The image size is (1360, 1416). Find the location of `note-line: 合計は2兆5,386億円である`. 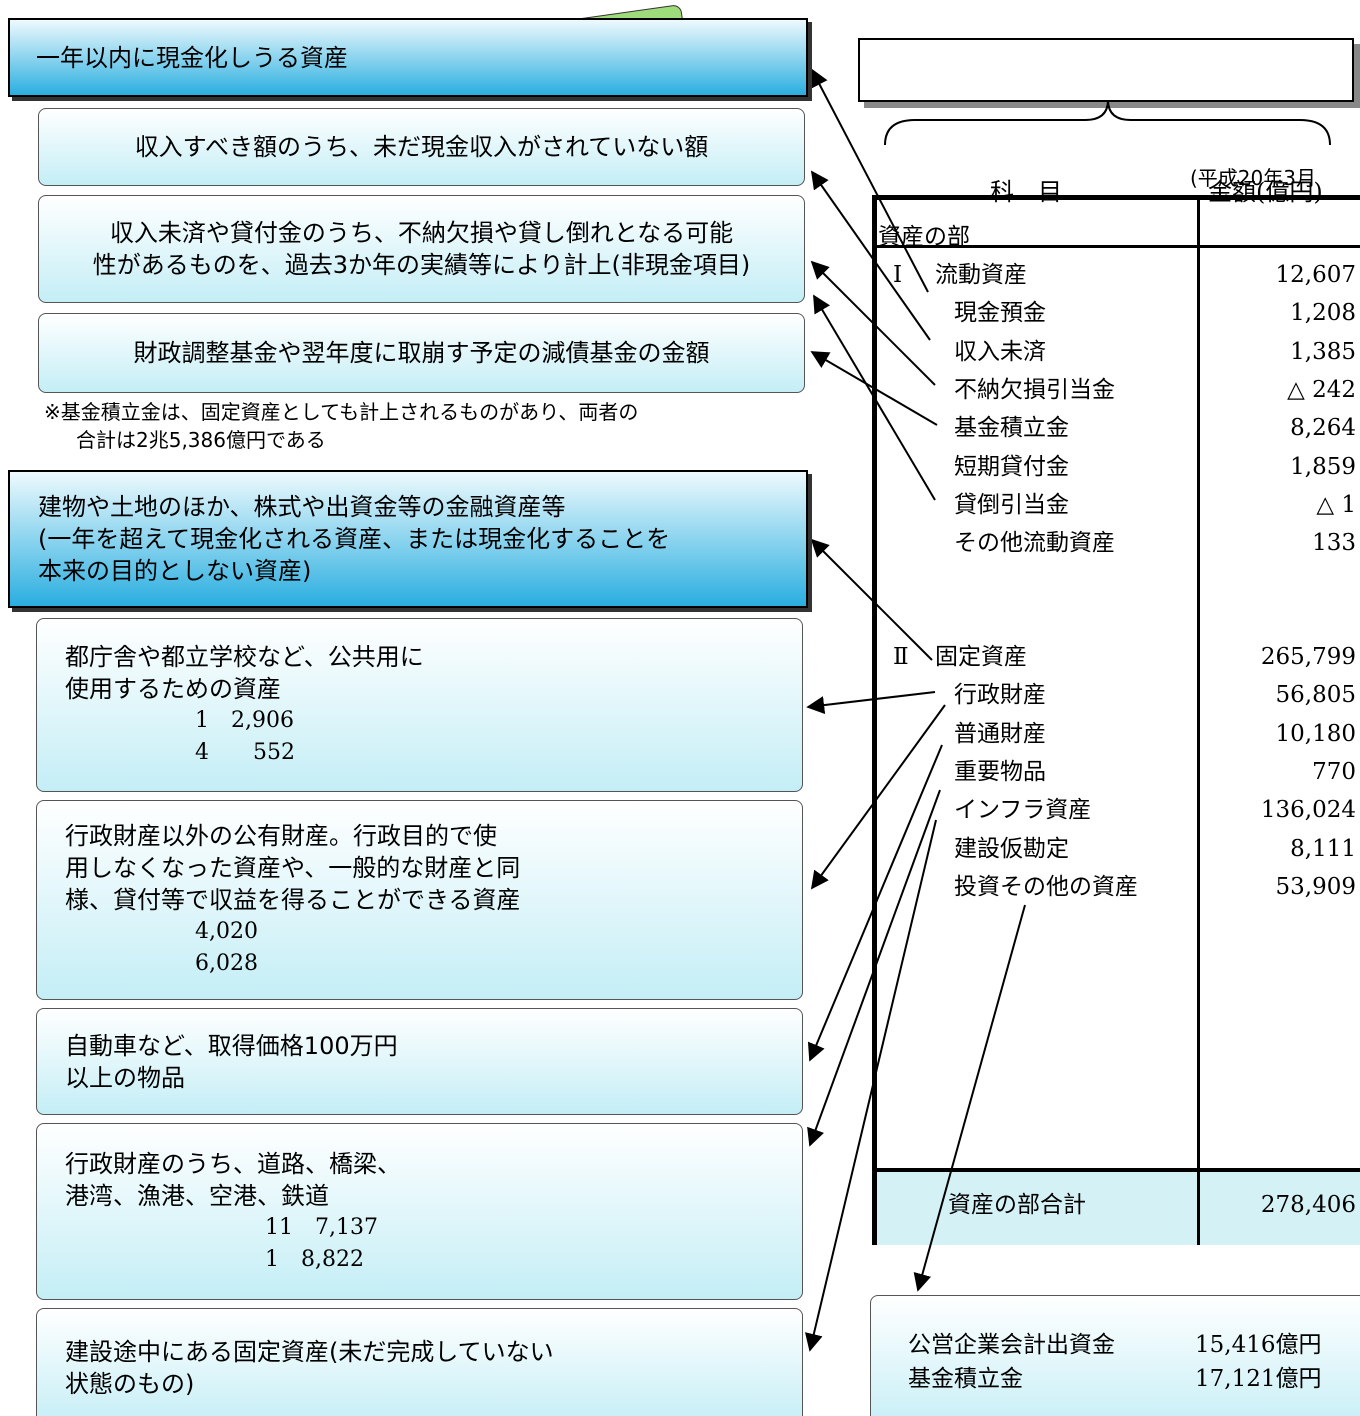

note-line: 合計は2兆5,386億円である is located at coordinates (201, 440).